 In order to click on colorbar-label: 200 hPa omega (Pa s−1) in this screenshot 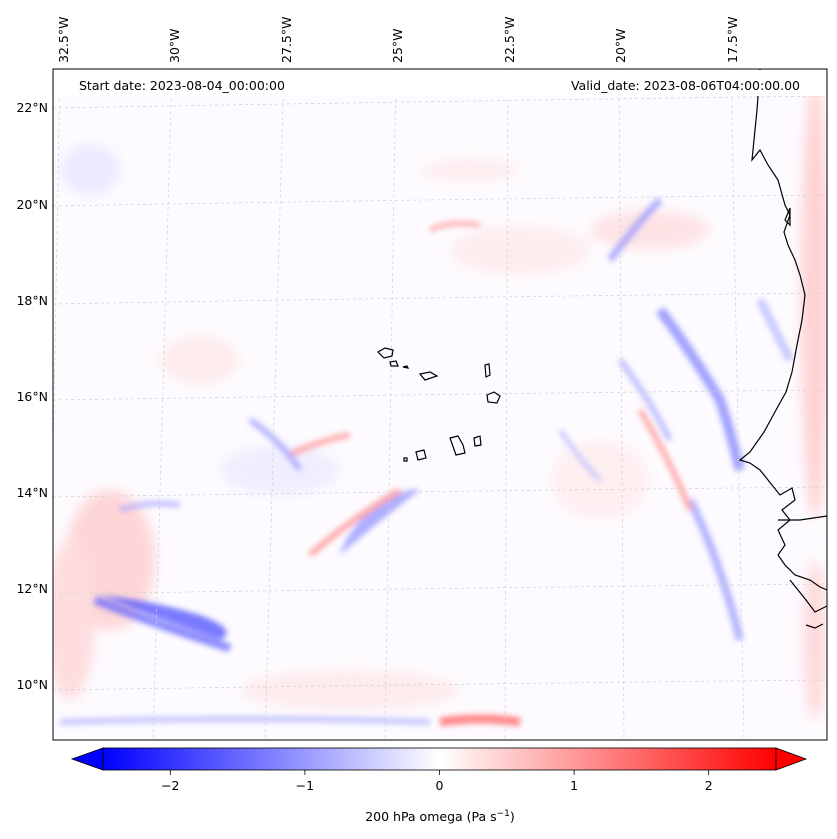, I will do `click(440, 816)`.